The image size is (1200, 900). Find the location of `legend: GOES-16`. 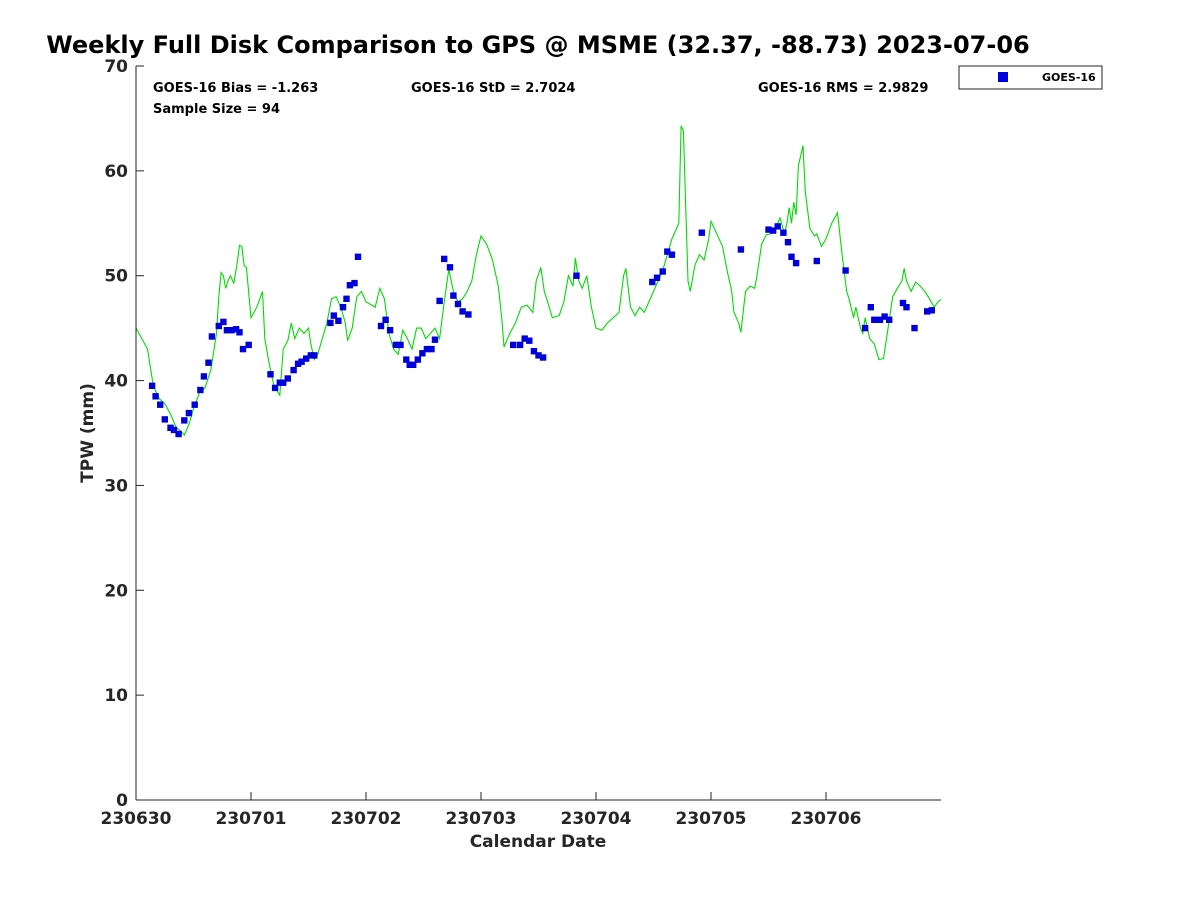

legend: GOES-16 is located at coordinates (1030, 77).